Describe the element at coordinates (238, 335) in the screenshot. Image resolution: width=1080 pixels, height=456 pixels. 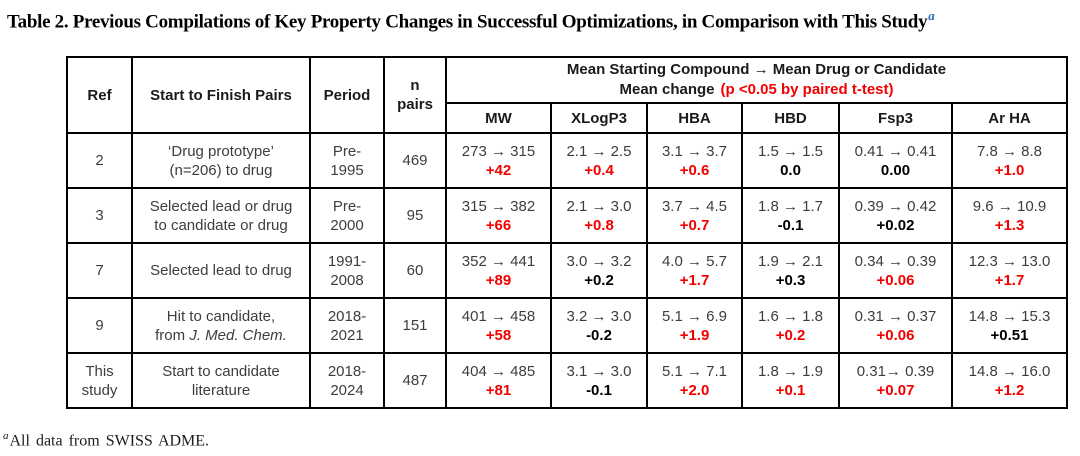
I see `pairs-journal-name: J. Med. Chem.` at that location.